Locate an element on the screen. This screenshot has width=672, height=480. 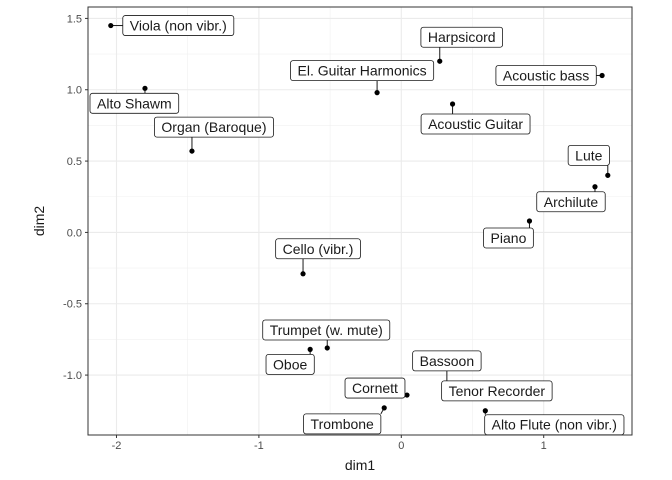
point-label: Oboe is located at coordinates (290, 364).